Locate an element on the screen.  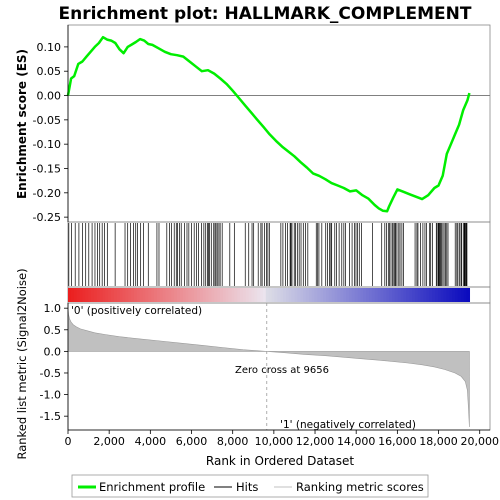
legend-box is located at coordinates (250, 486).